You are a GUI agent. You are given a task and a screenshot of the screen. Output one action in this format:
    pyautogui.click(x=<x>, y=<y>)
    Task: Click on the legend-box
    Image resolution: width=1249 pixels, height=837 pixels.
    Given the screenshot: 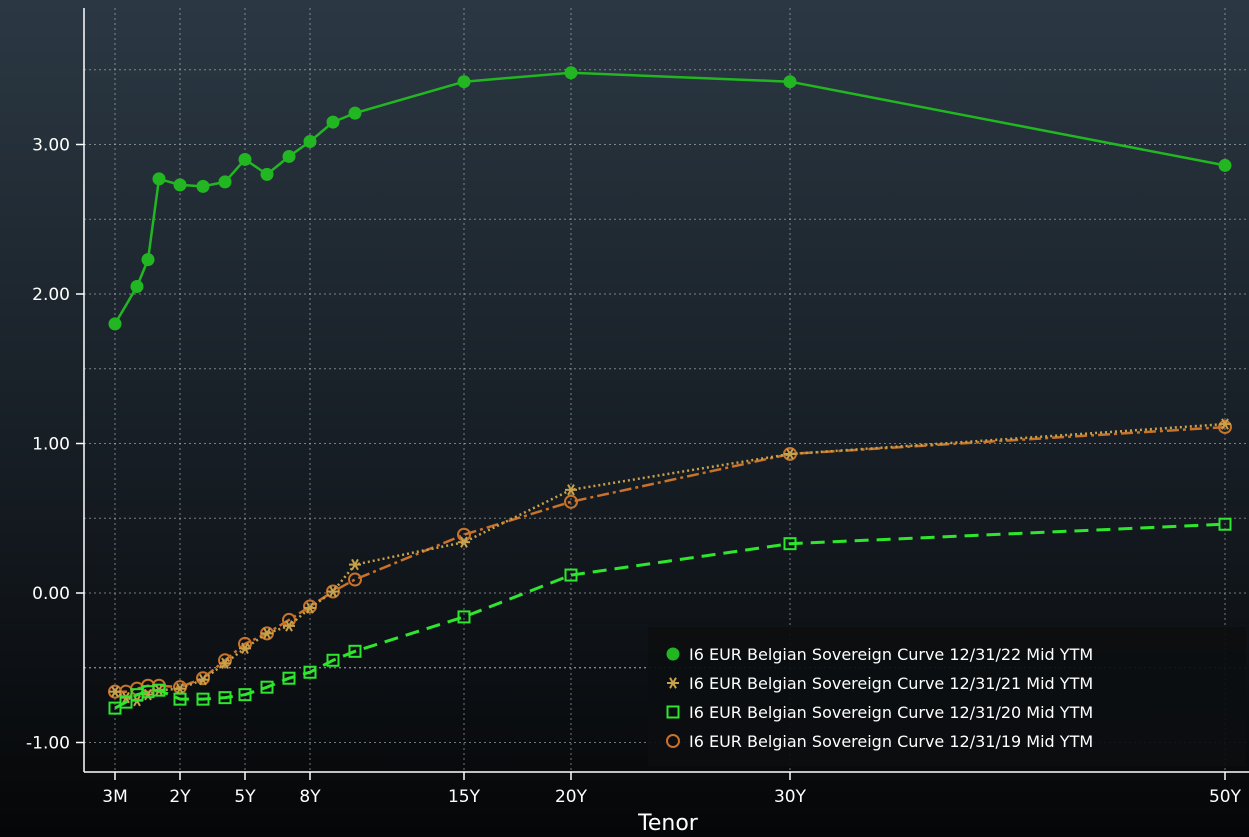 What is the action you would take?
    pyautogui.click(x=947, y=696)
    